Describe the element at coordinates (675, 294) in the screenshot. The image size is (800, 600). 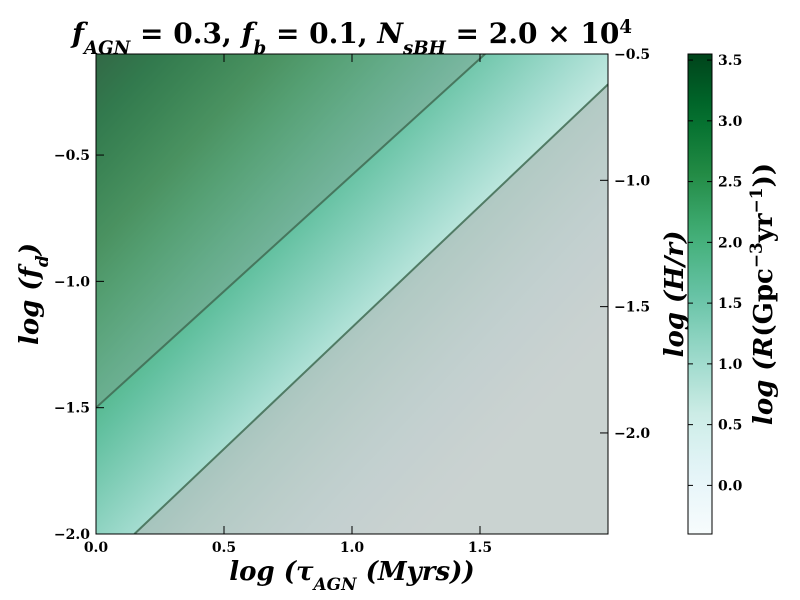
I see `y2-axis-label: log (H/r)` at that location.